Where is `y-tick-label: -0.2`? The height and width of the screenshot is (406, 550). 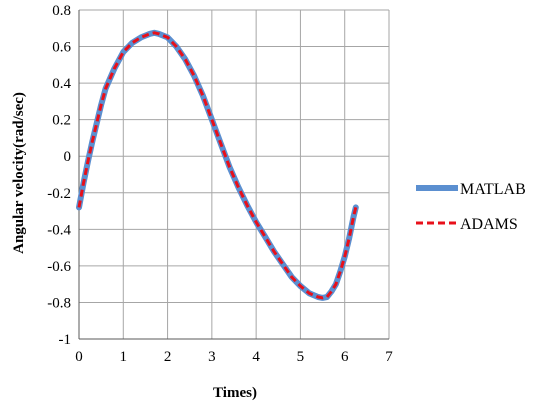 y-tick-label: -0.2 is located at coordinates (59, 194).